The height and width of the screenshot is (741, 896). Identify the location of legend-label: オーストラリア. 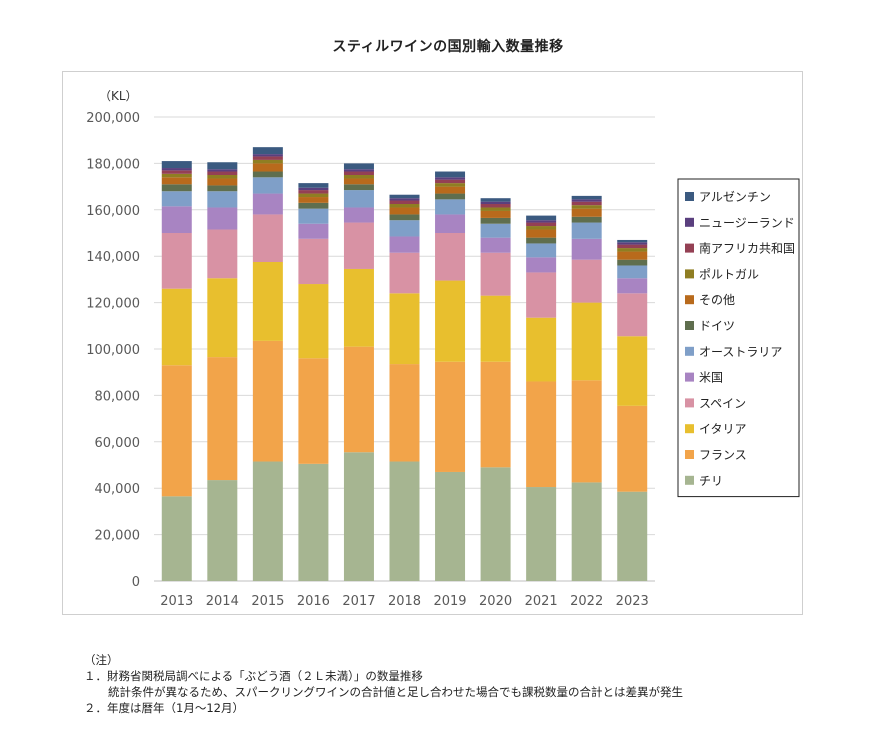
(740, 352).